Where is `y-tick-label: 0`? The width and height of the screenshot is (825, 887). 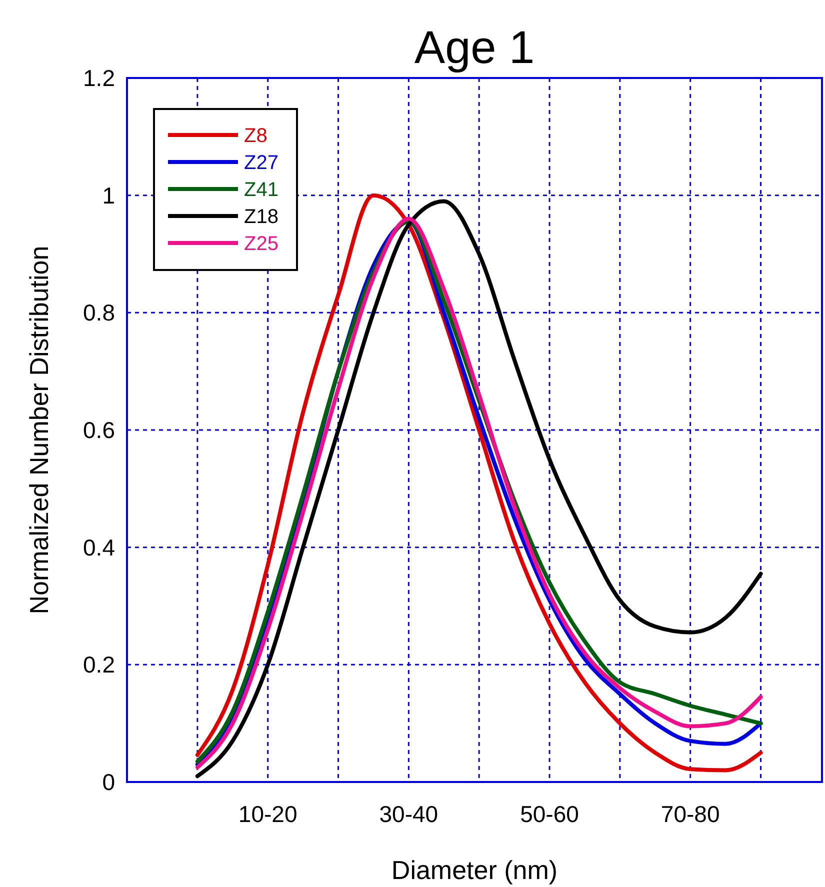
y-tick-label: 0 is located at coordinates (108, 782).